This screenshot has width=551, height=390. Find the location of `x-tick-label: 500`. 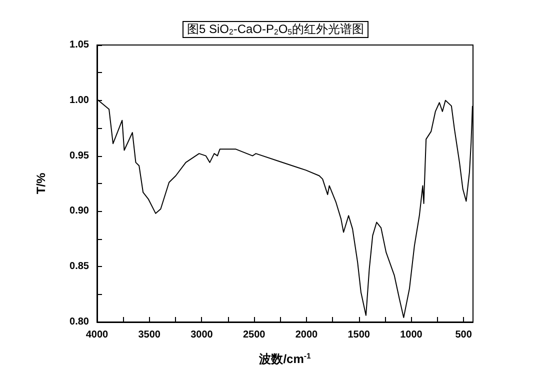

x-tick-label: 500 is located at coordinates (463, 335).